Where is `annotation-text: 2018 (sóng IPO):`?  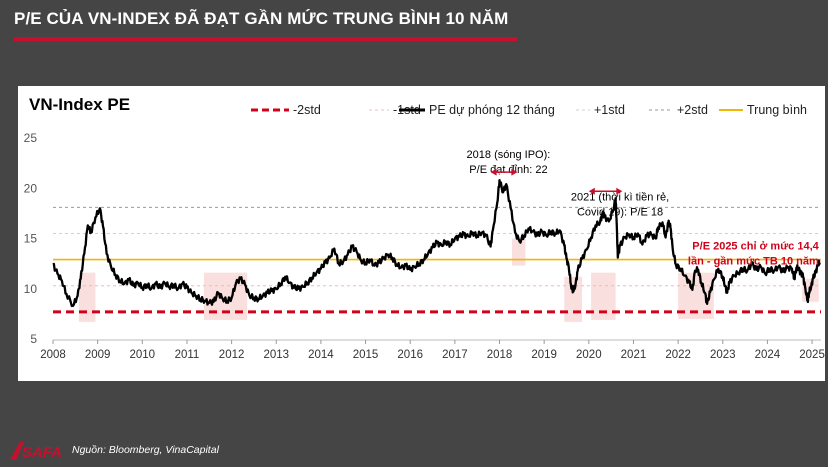 annotation-text: 2018 (sóng IPO): is located at coordinates (509, 155).